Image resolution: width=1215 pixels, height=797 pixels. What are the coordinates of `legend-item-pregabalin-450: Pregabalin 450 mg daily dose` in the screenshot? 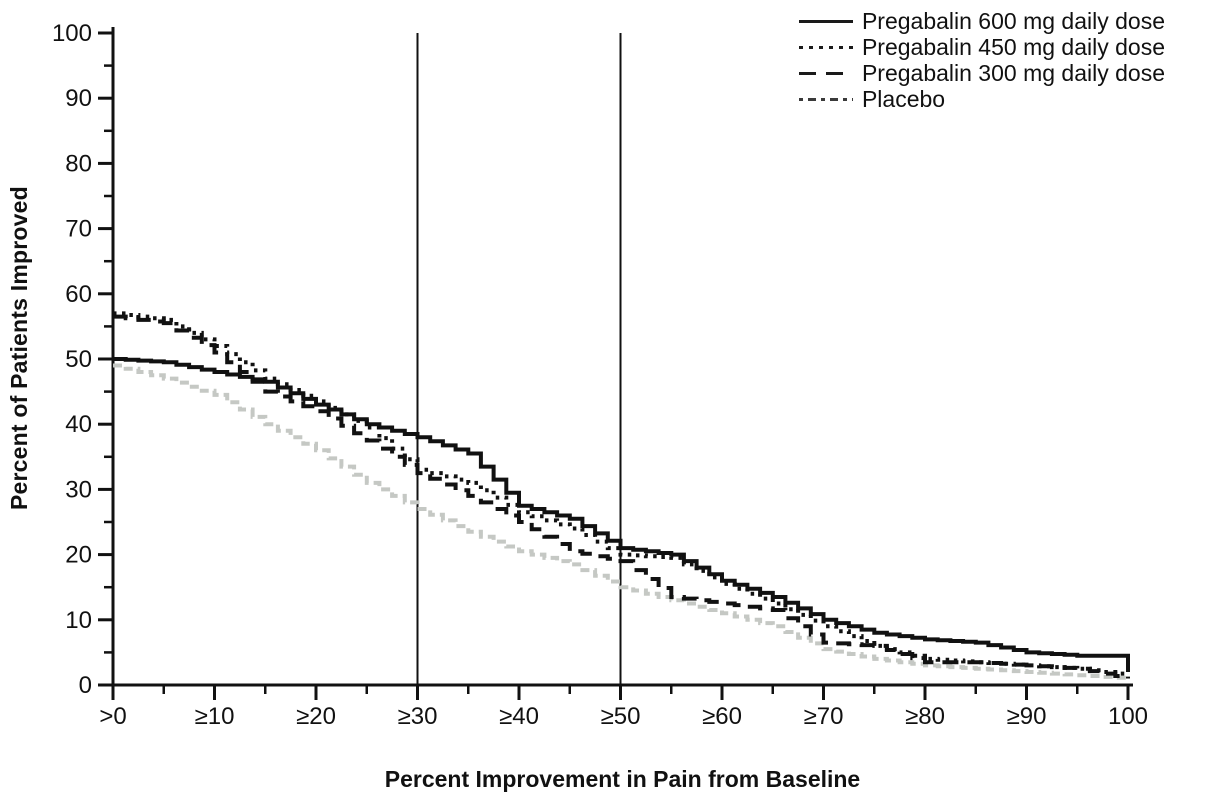 It's located at (981, 47).